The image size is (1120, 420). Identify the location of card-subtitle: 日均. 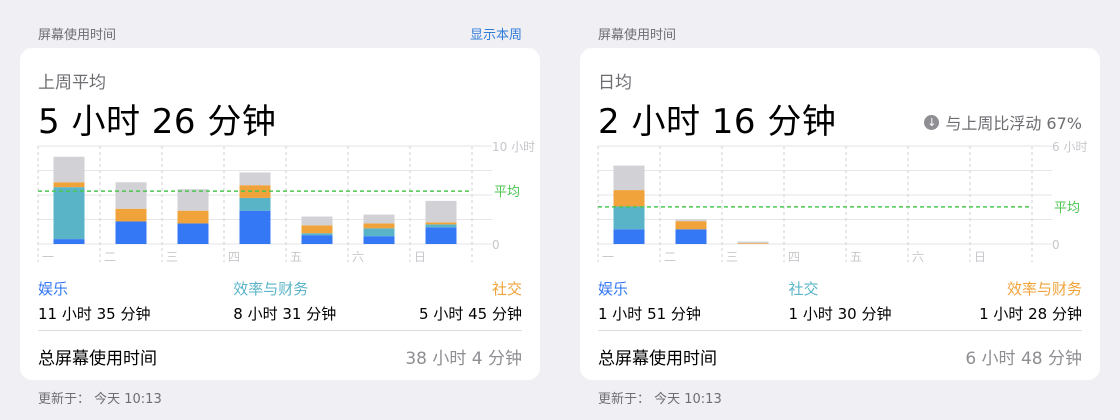
(615, 83).